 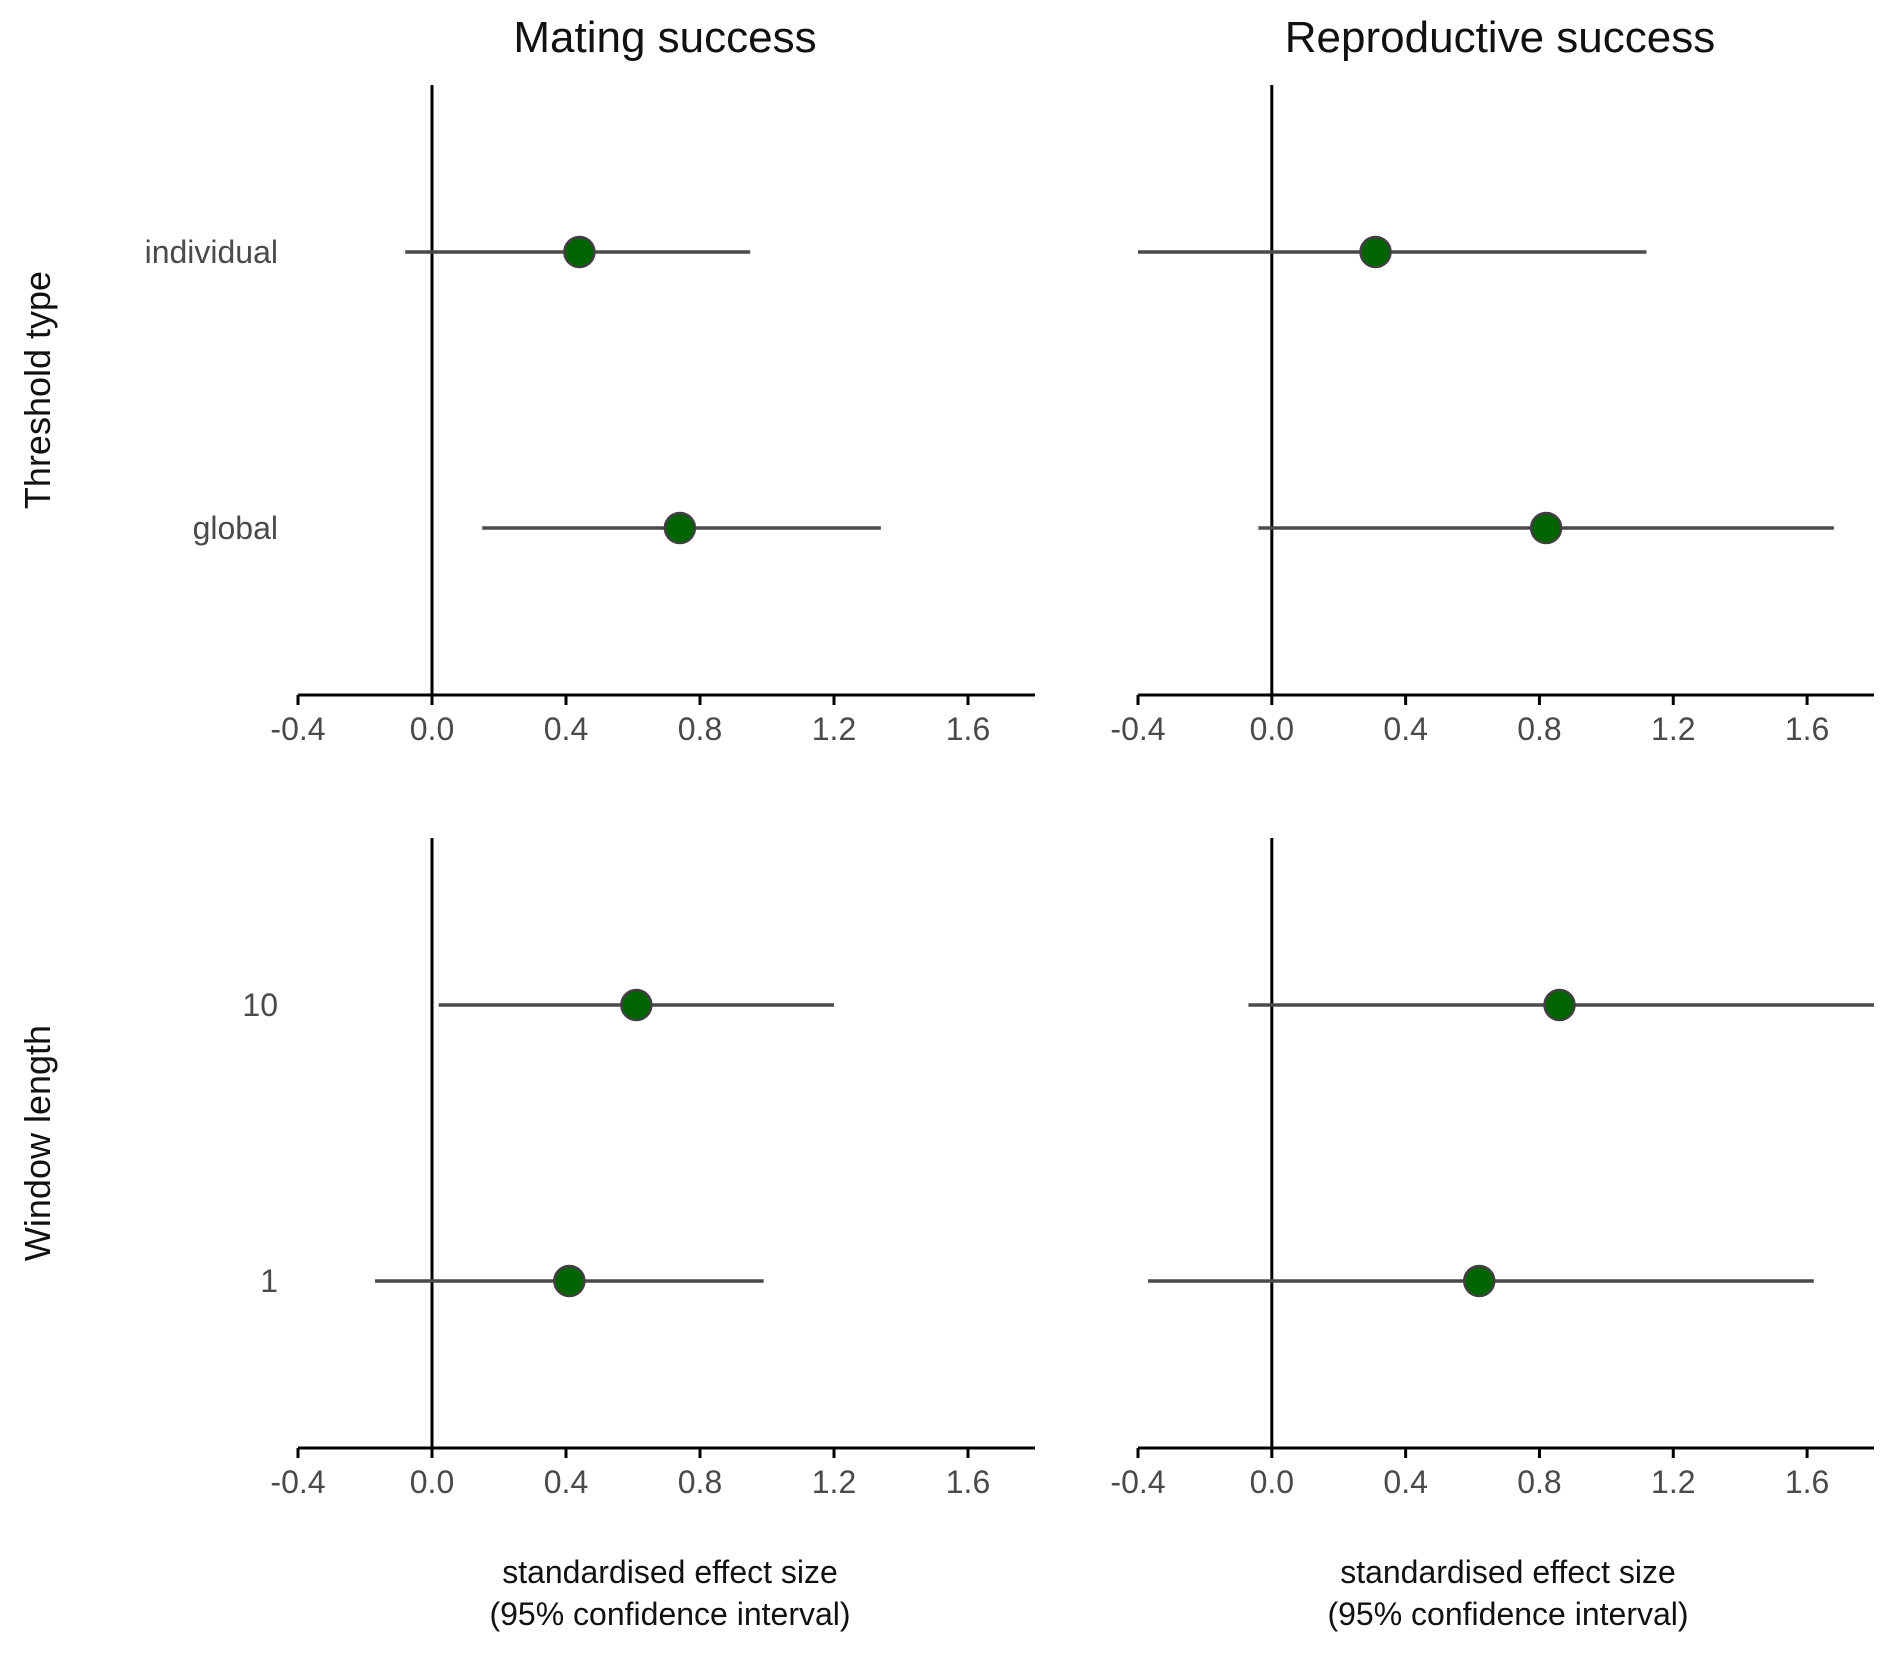 What do you see at coordinates (669, 1614) in the screenshot?
I see `x-axis-label-left-line2: (95% confidence interval)` at bounding box center [669, 1614].